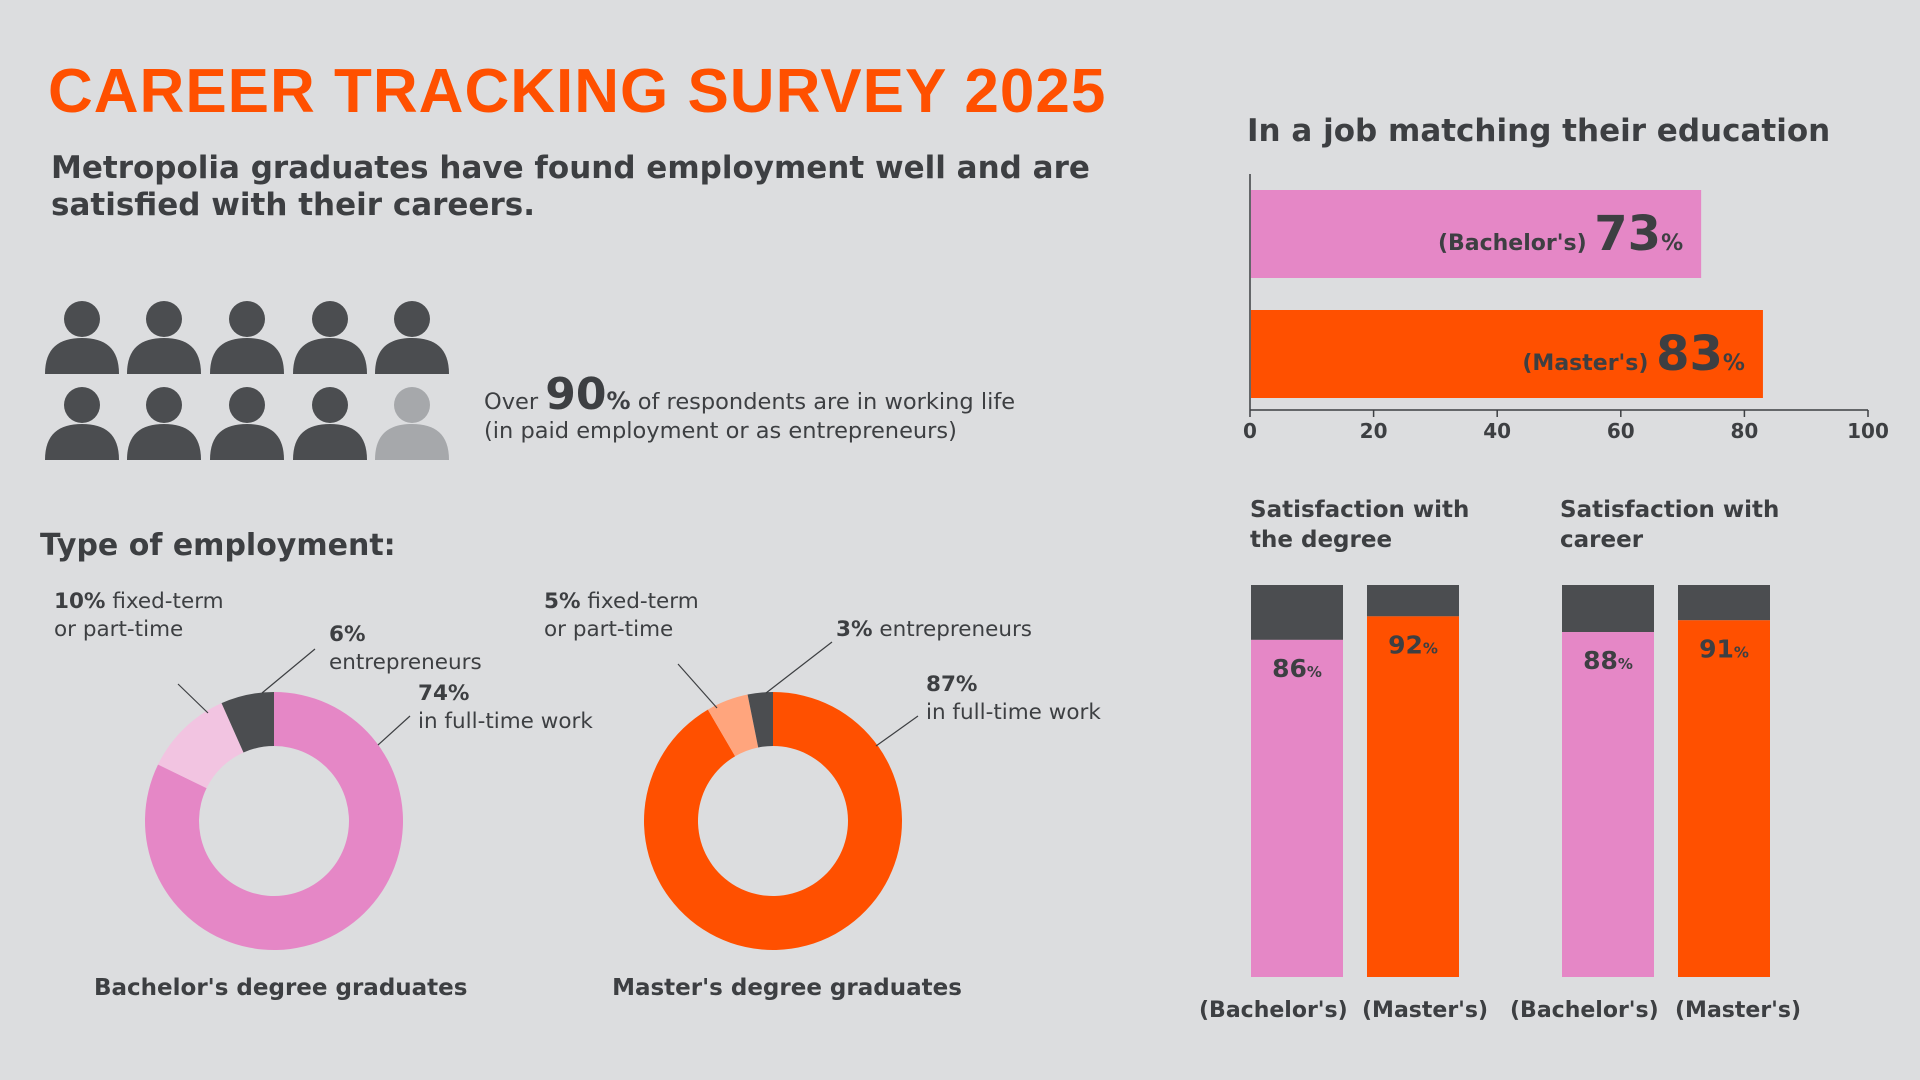  Describe the element at coordinates (1724, 648) in the screenshot. I see `career-value-label-master: 91%` at that location.